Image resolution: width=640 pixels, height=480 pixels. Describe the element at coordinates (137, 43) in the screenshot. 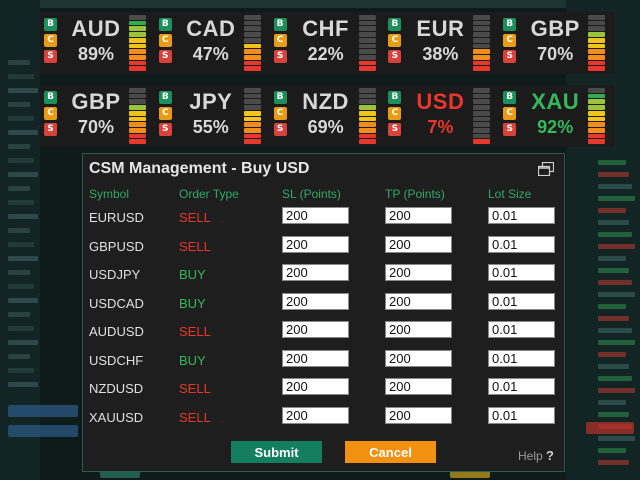

I see `strength-meter` at that location.